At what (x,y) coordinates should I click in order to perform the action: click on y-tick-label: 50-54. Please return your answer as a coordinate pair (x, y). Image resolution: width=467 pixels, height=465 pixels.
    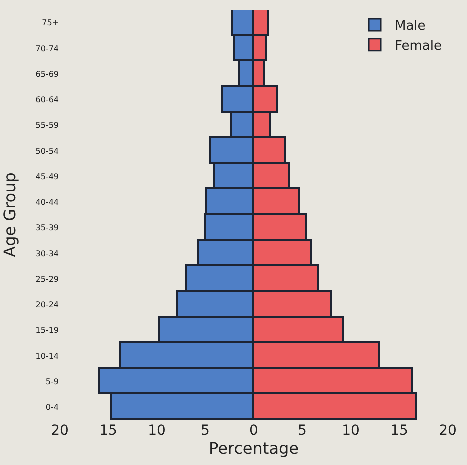
    Looking at the image, I should click on (47, 151).